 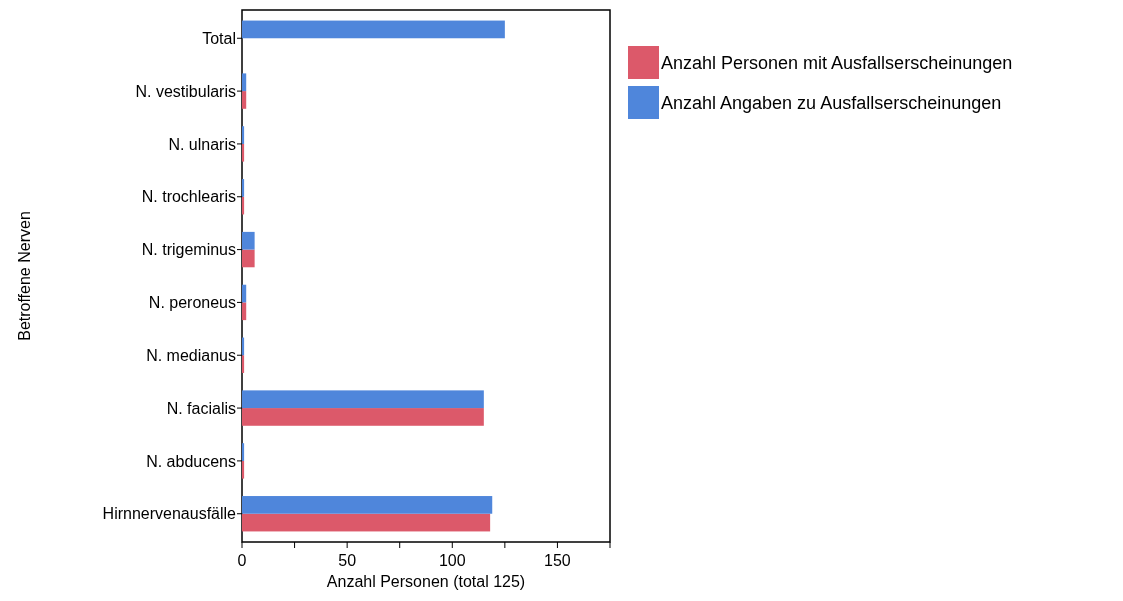 I want to click on y-tick-label: N. abducens, so click(x=191, y=461).